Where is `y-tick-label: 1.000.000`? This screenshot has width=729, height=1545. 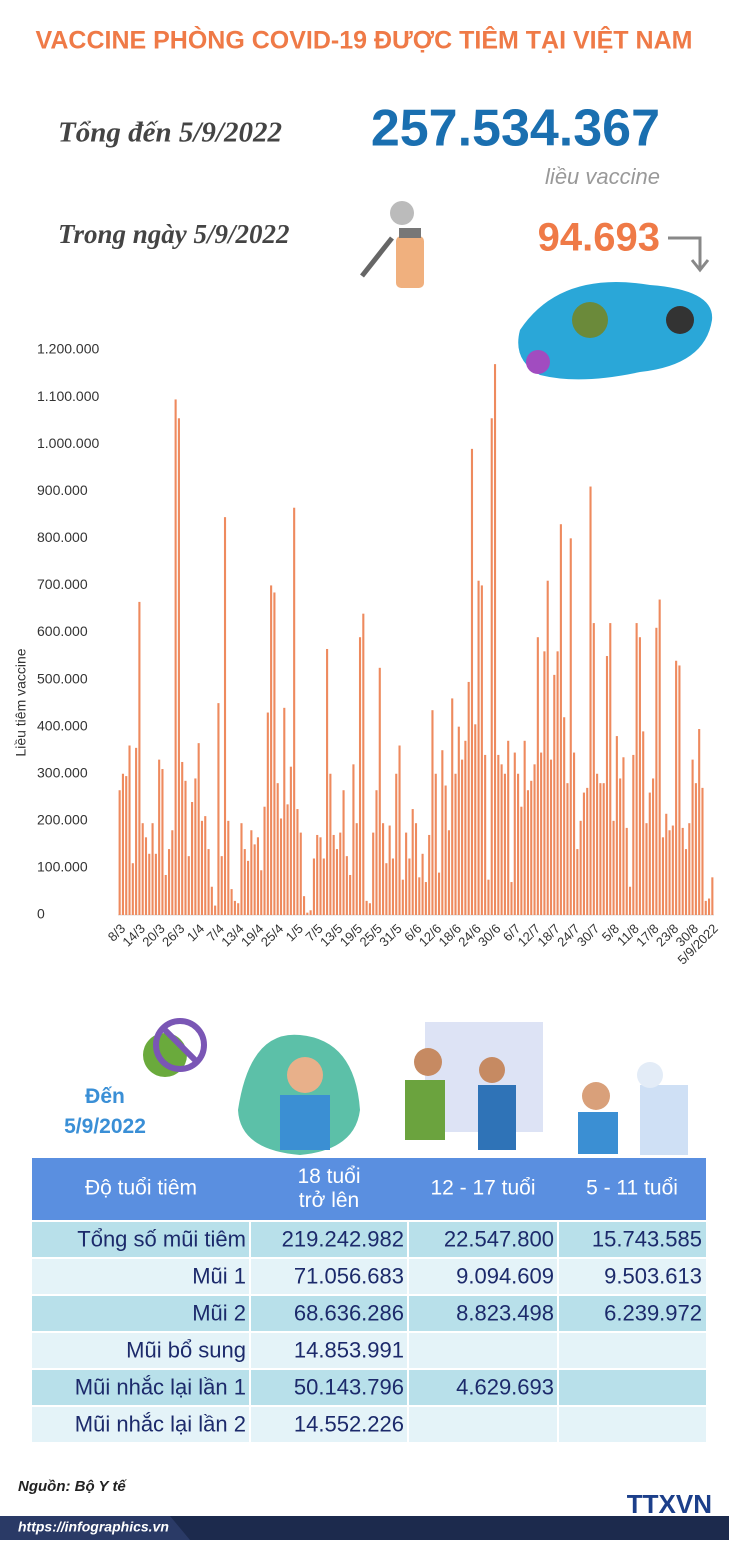
y-tick-label: 1.000.000 is located at coordinates (68, 443).